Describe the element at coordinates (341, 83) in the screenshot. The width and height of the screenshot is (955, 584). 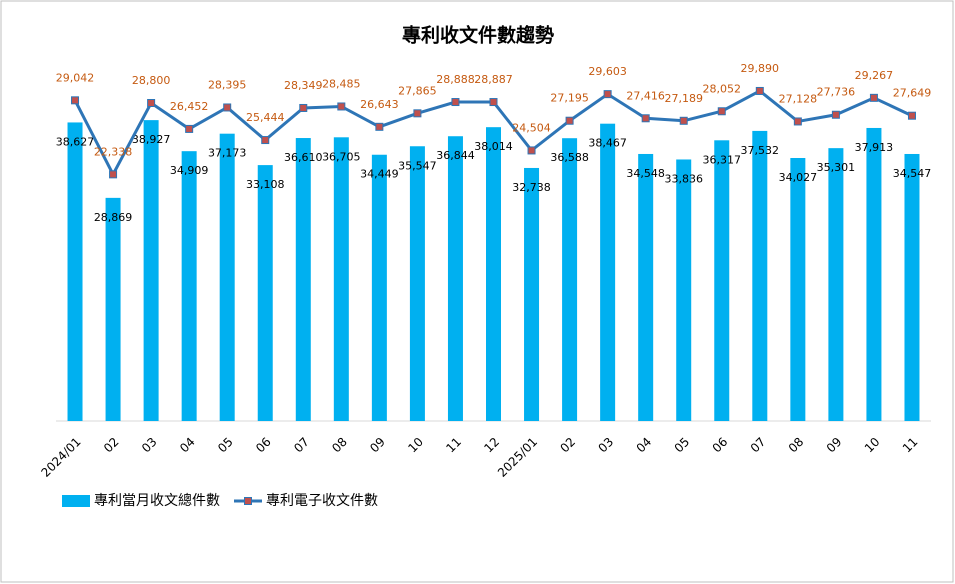
I see `line-value-label: 28,485` at that location.